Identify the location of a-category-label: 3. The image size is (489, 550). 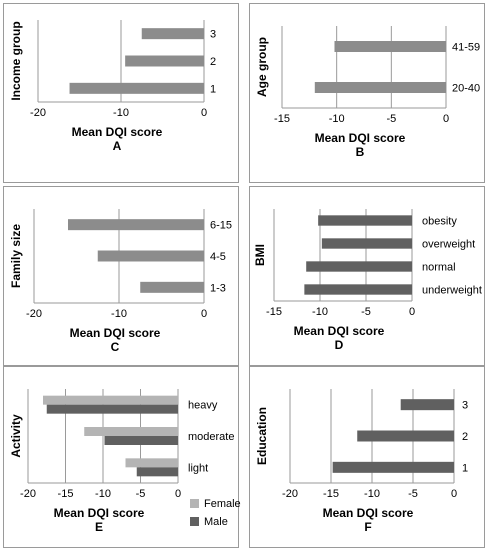
(213, 35).